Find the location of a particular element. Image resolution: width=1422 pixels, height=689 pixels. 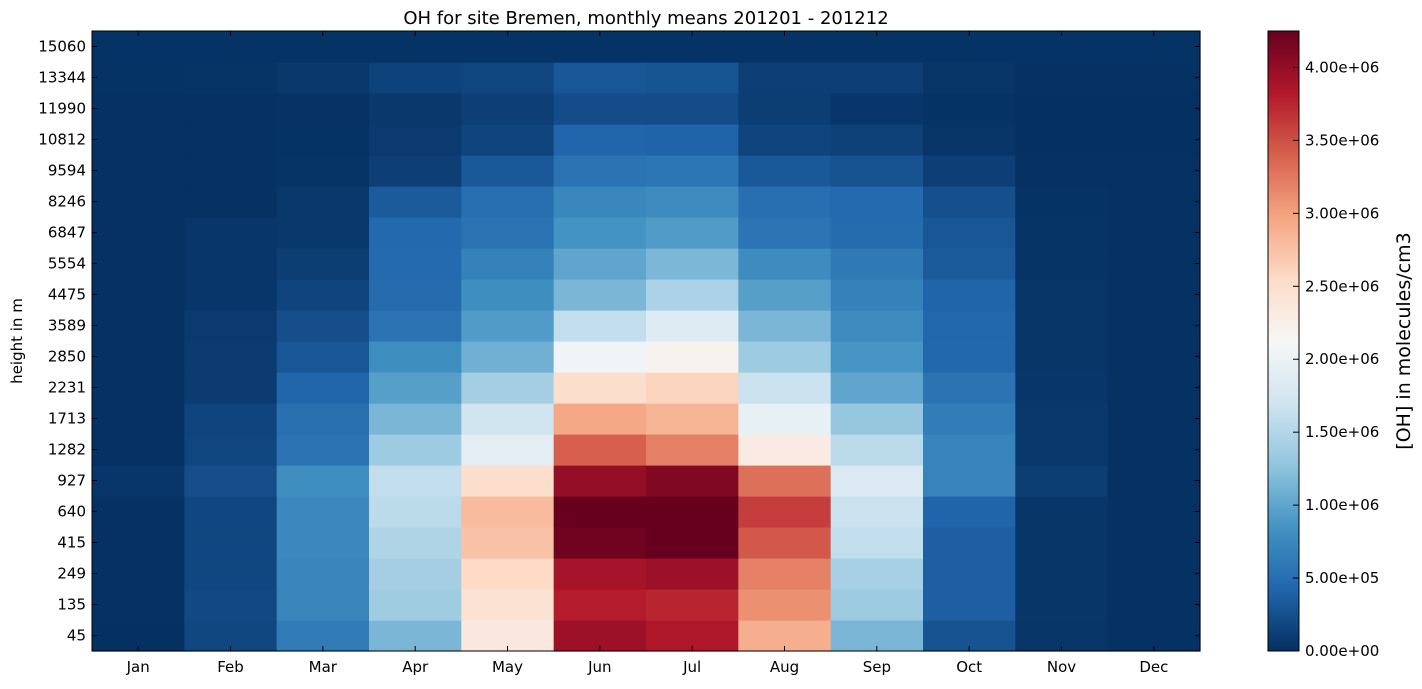

colorbar-tick-label: 4.00e+06 is located at coordinates (1342, 67).